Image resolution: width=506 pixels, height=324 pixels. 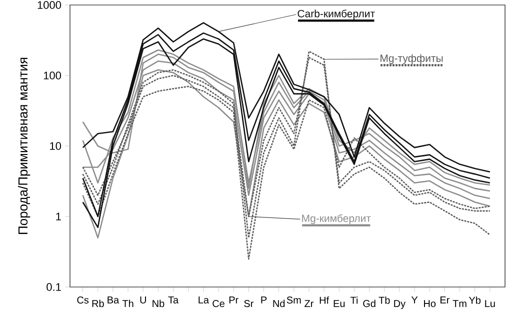 What do you see at coordinates (411, 59) in the screenshot?
I see `text: Mg-туффиты` at bounding box center [411, 59].